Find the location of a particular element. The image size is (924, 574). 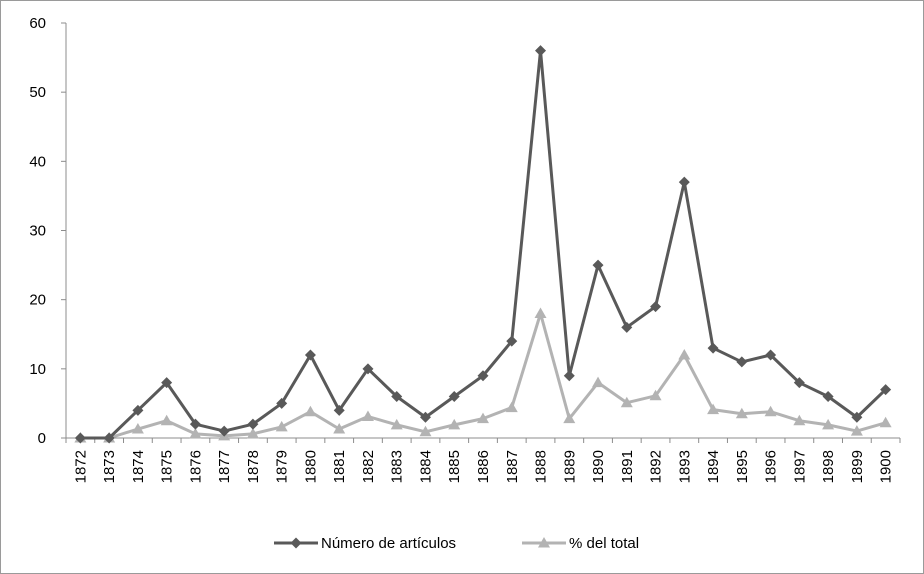

legend-label-1: Número de artículos is located at coordinates (388, 543).